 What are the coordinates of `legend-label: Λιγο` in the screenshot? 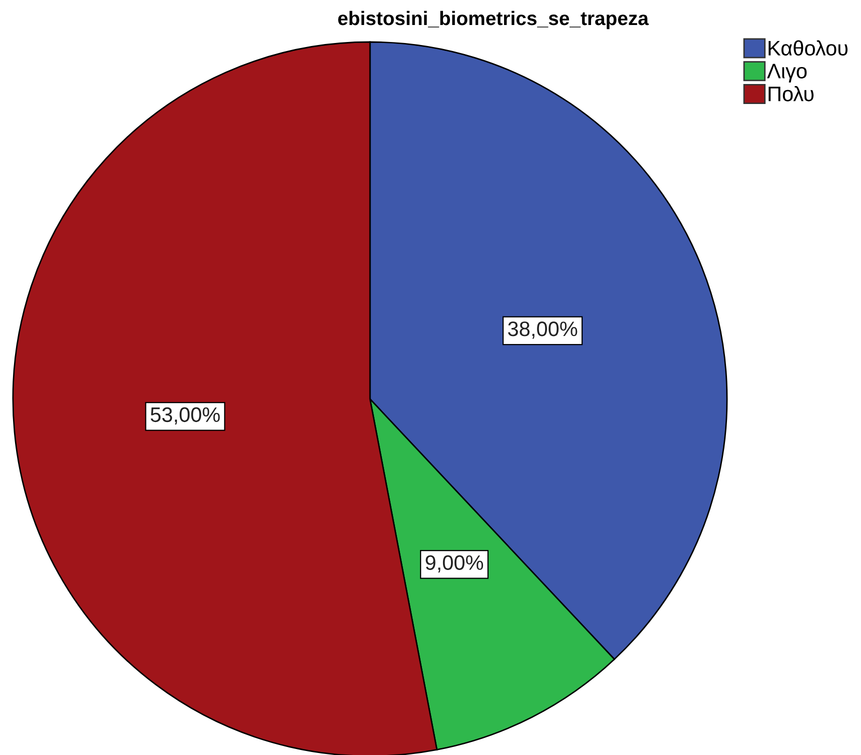 It's located at (787, 73).